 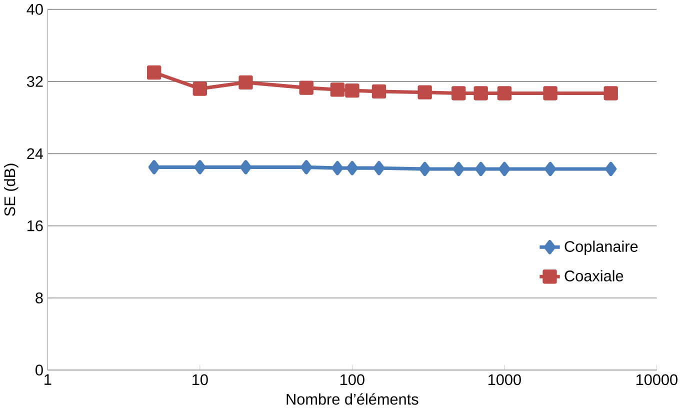 What do you see at coordinates (35, 226) in the screenshot?
I see `y-tick-label: 16` at bounding box center [35, 226].